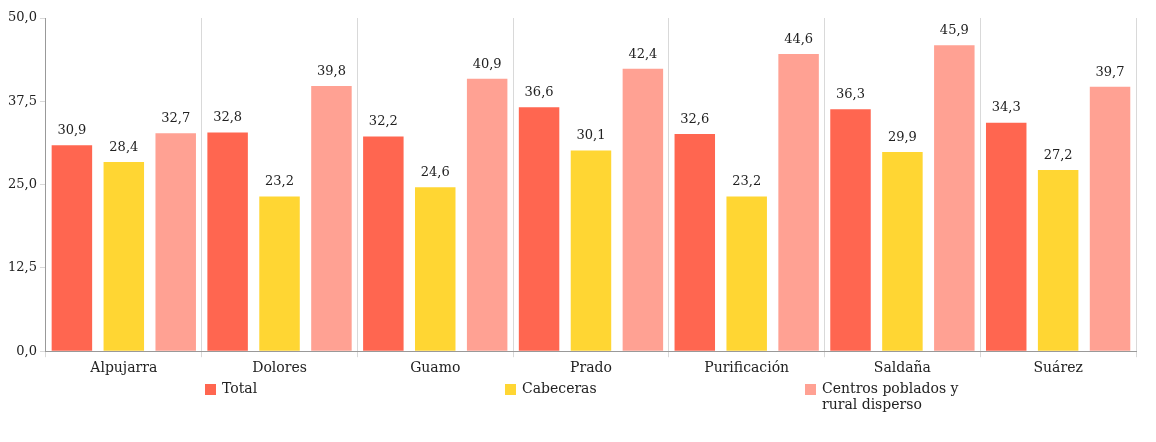 The height and width of the screenshot is (442, 1156). I want to click on data-label: 32,8, so click(228, 117).